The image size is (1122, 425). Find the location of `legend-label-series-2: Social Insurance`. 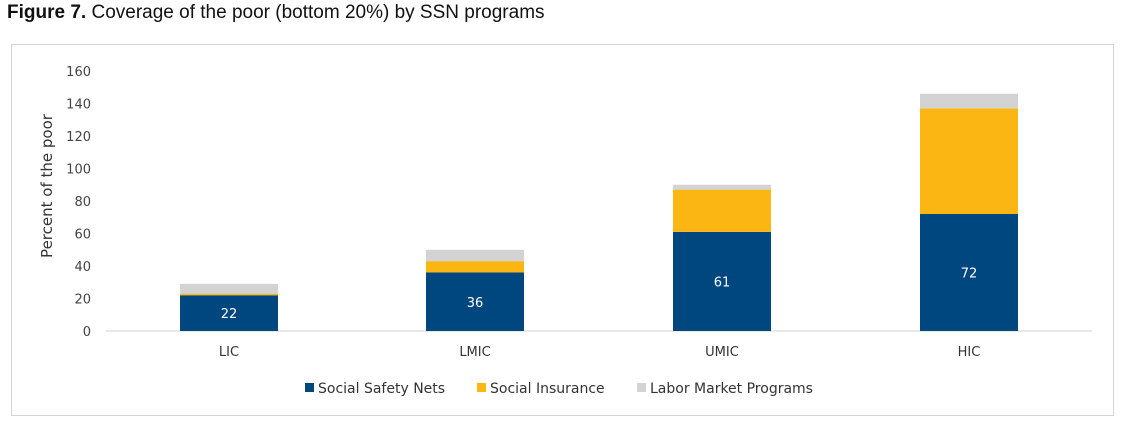

legend-label-series-2: Social Insurance is located at coordinates (547, 389).